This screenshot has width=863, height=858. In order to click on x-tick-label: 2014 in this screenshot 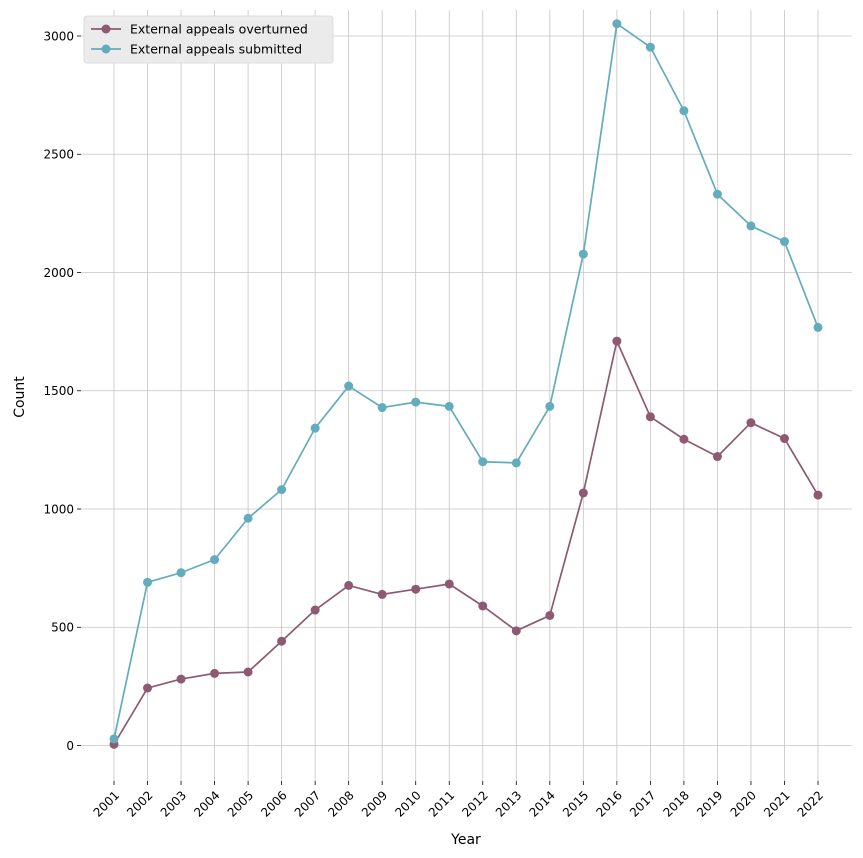, I will do `click(541, 803)`.